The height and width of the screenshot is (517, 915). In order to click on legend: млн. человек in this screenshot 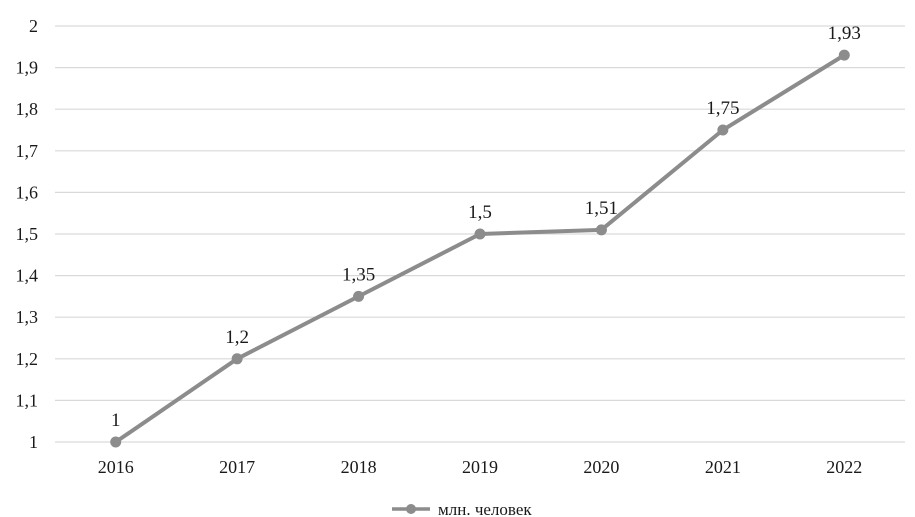, I will do `click(462, 508)`.